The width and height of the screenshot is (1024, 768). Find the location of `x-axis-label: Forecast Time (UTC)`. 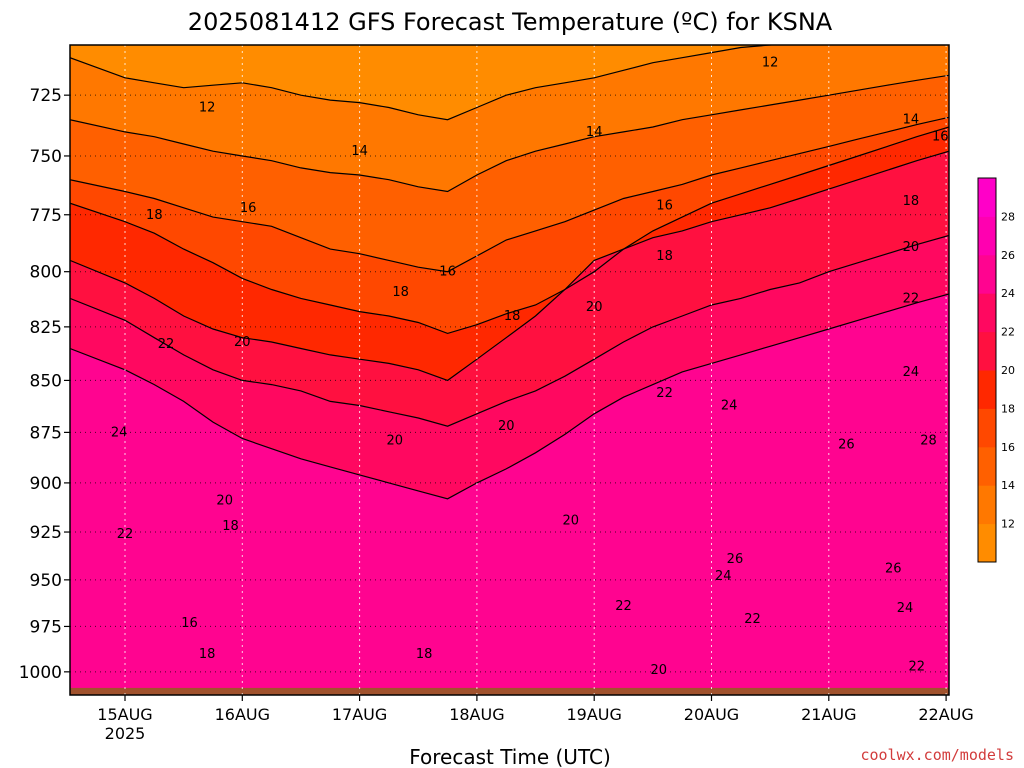

x-axis-label: Forecast Time (UTC) is located at coordinates (510, 756).